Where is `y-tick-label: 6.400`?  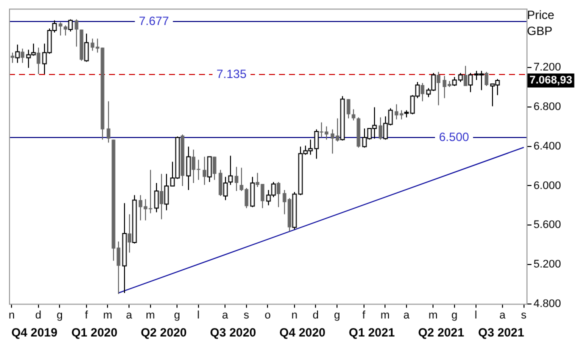
y-tick-label: 6.400 is located at coordinates (547, 146).